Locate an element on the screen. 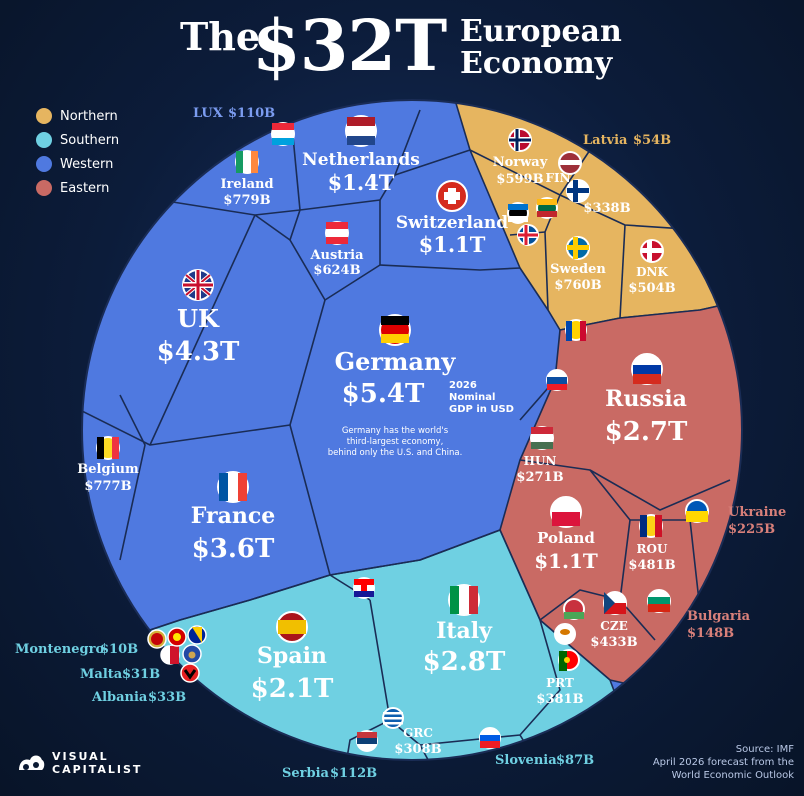 The image size is (804, 796). ukraine-flag-icon is located at coordinates (697, 511).